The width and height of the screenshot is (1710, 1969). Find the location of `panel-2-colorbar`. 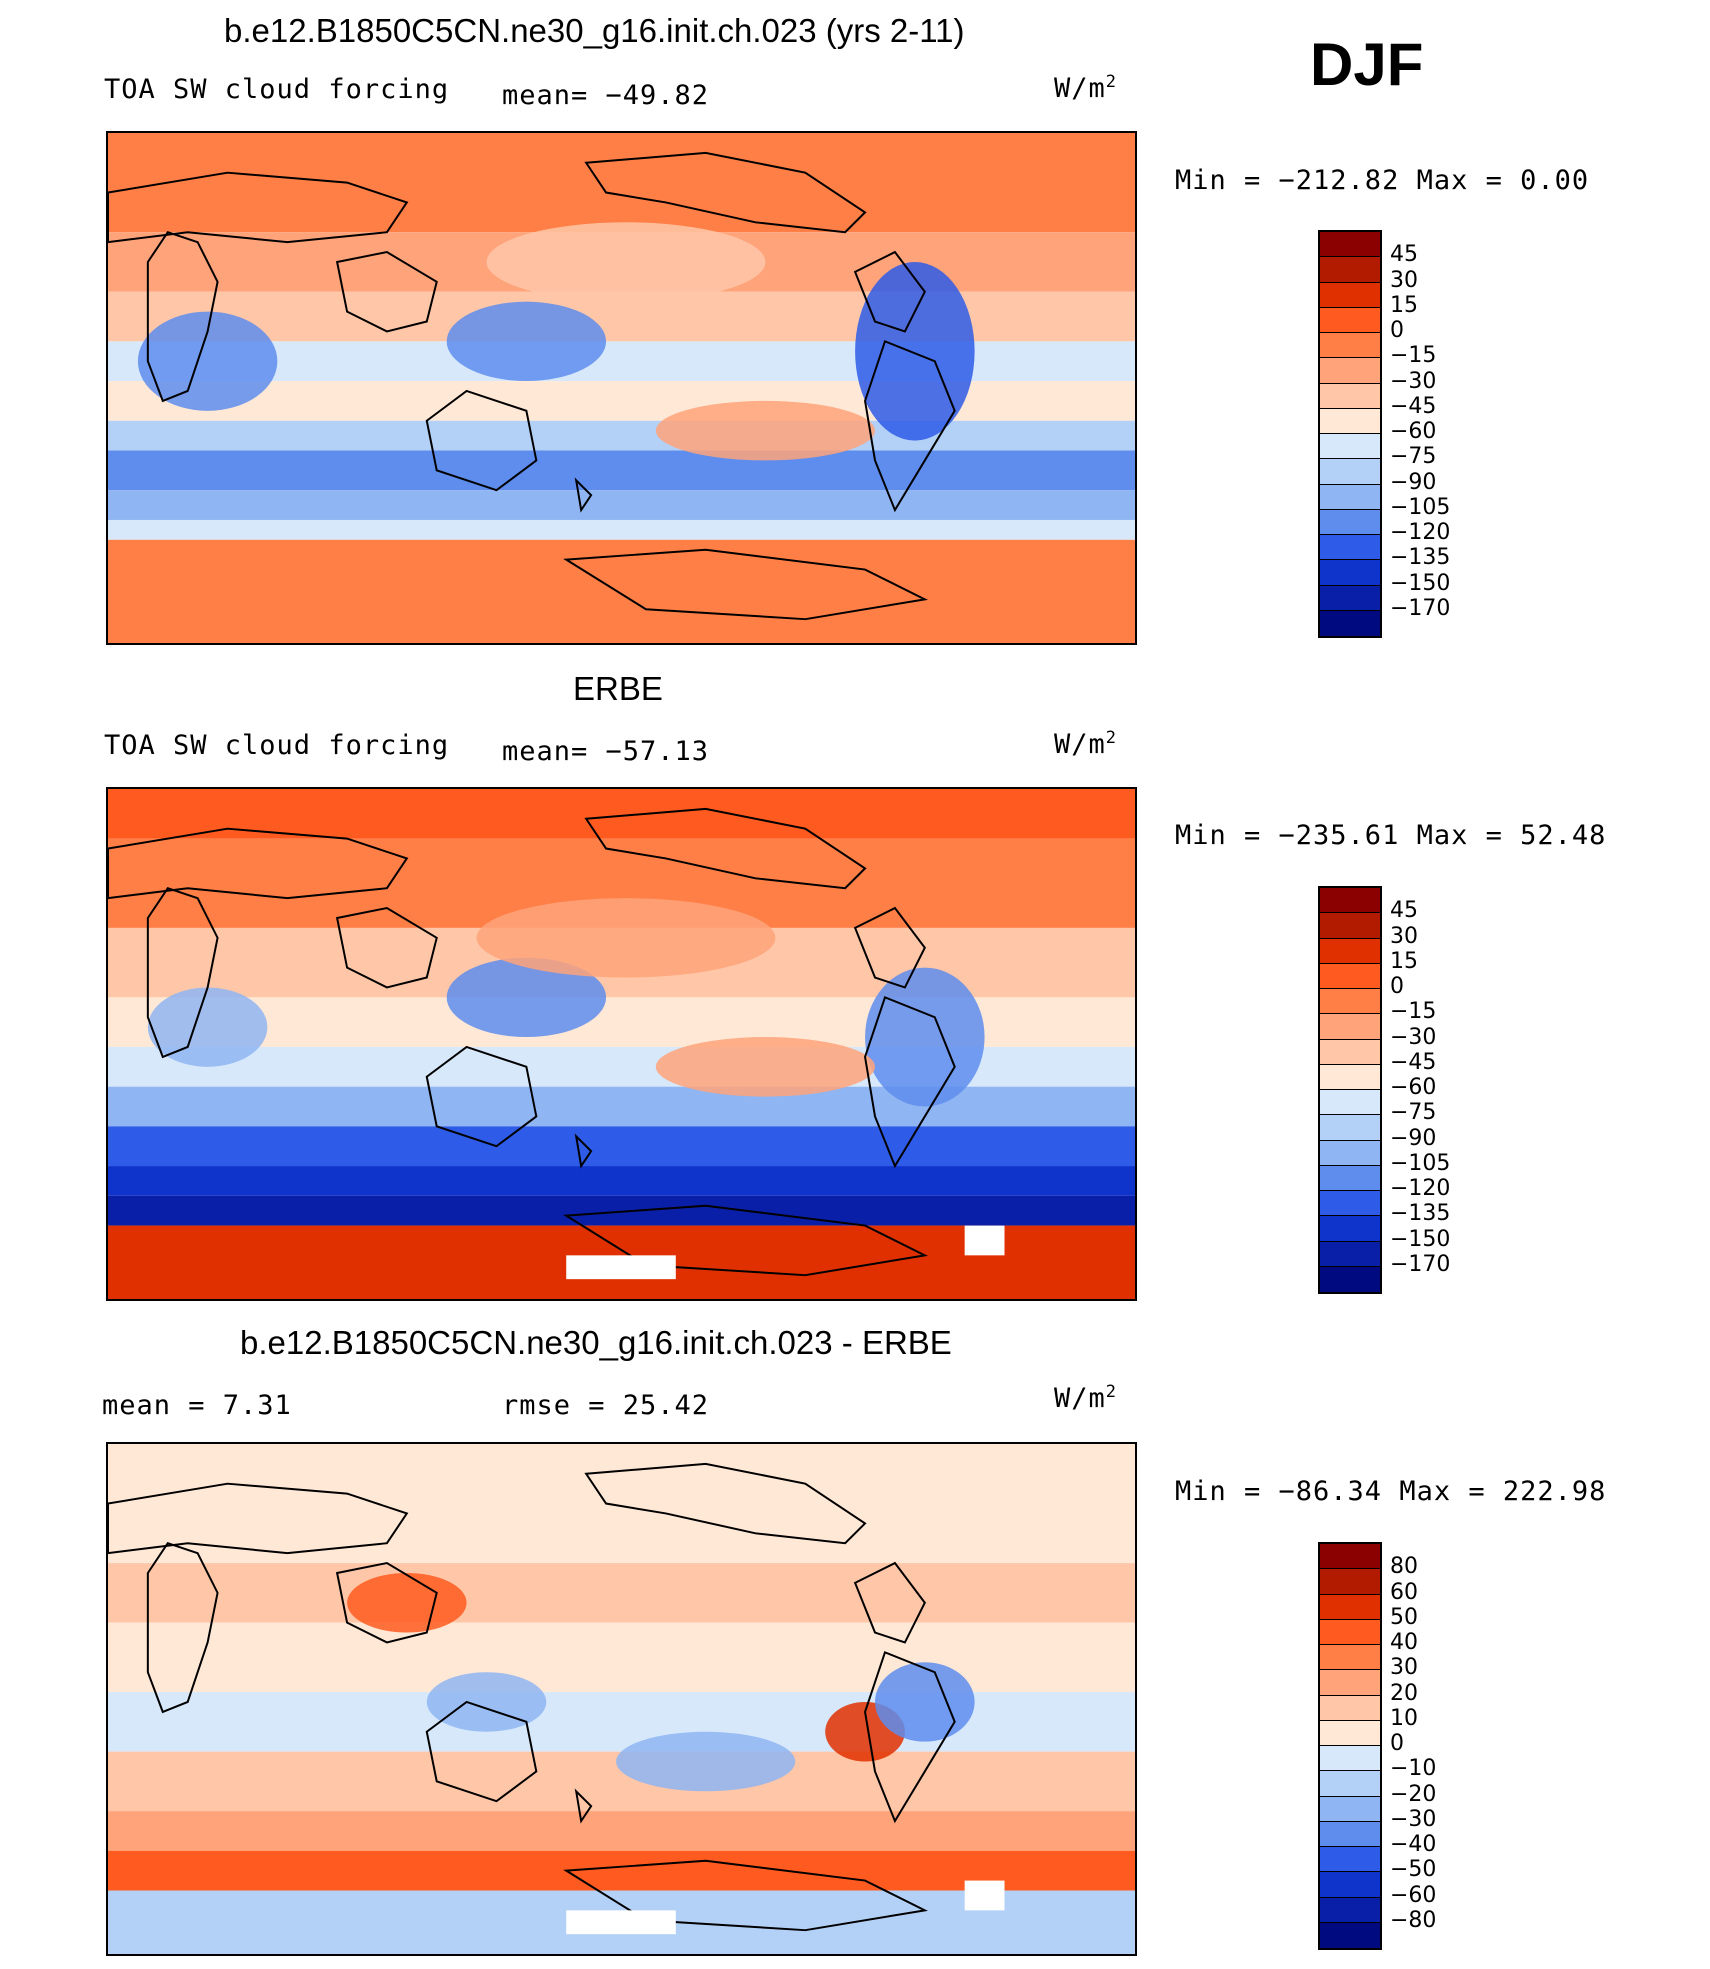

panel-2-colorbar is located at coordinates (1350, 1090).